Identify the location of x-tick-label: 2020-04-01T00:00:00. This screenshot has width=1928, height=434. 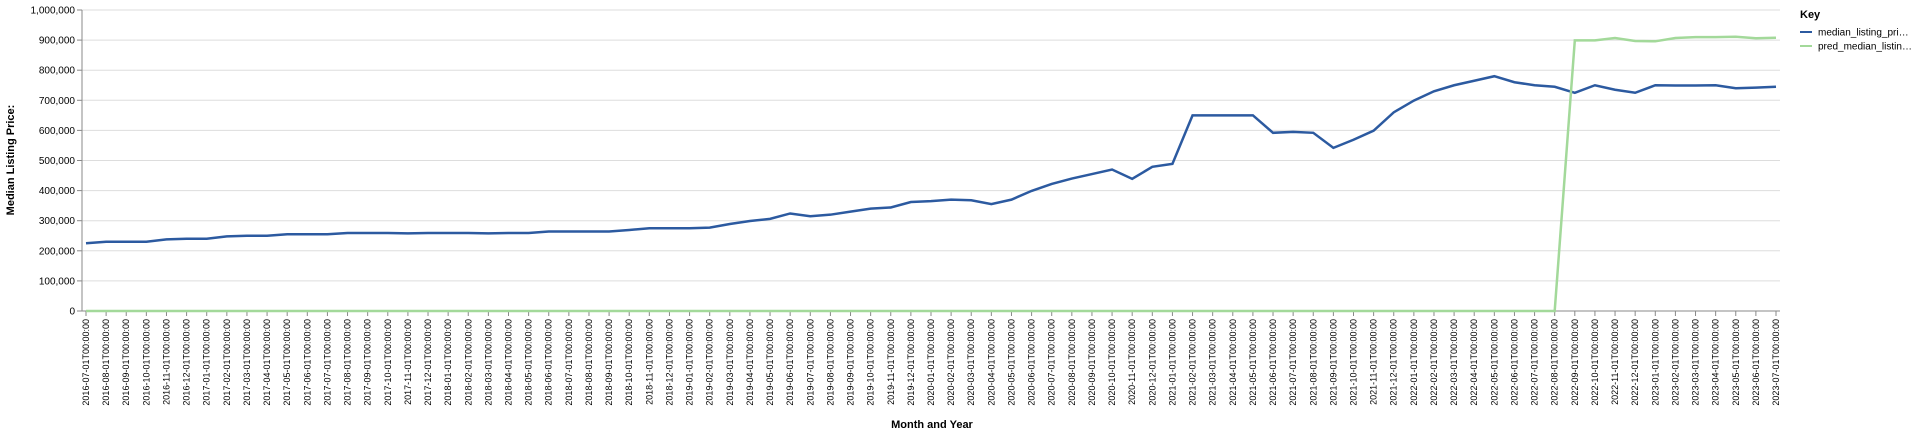
(991, 362).